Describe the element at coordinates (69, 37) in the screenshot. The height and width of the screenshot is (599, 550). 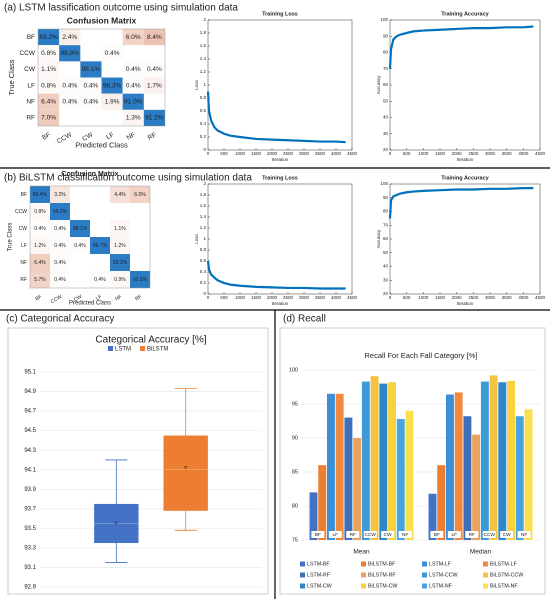
I see `cell-label: 2.4%` at that location.